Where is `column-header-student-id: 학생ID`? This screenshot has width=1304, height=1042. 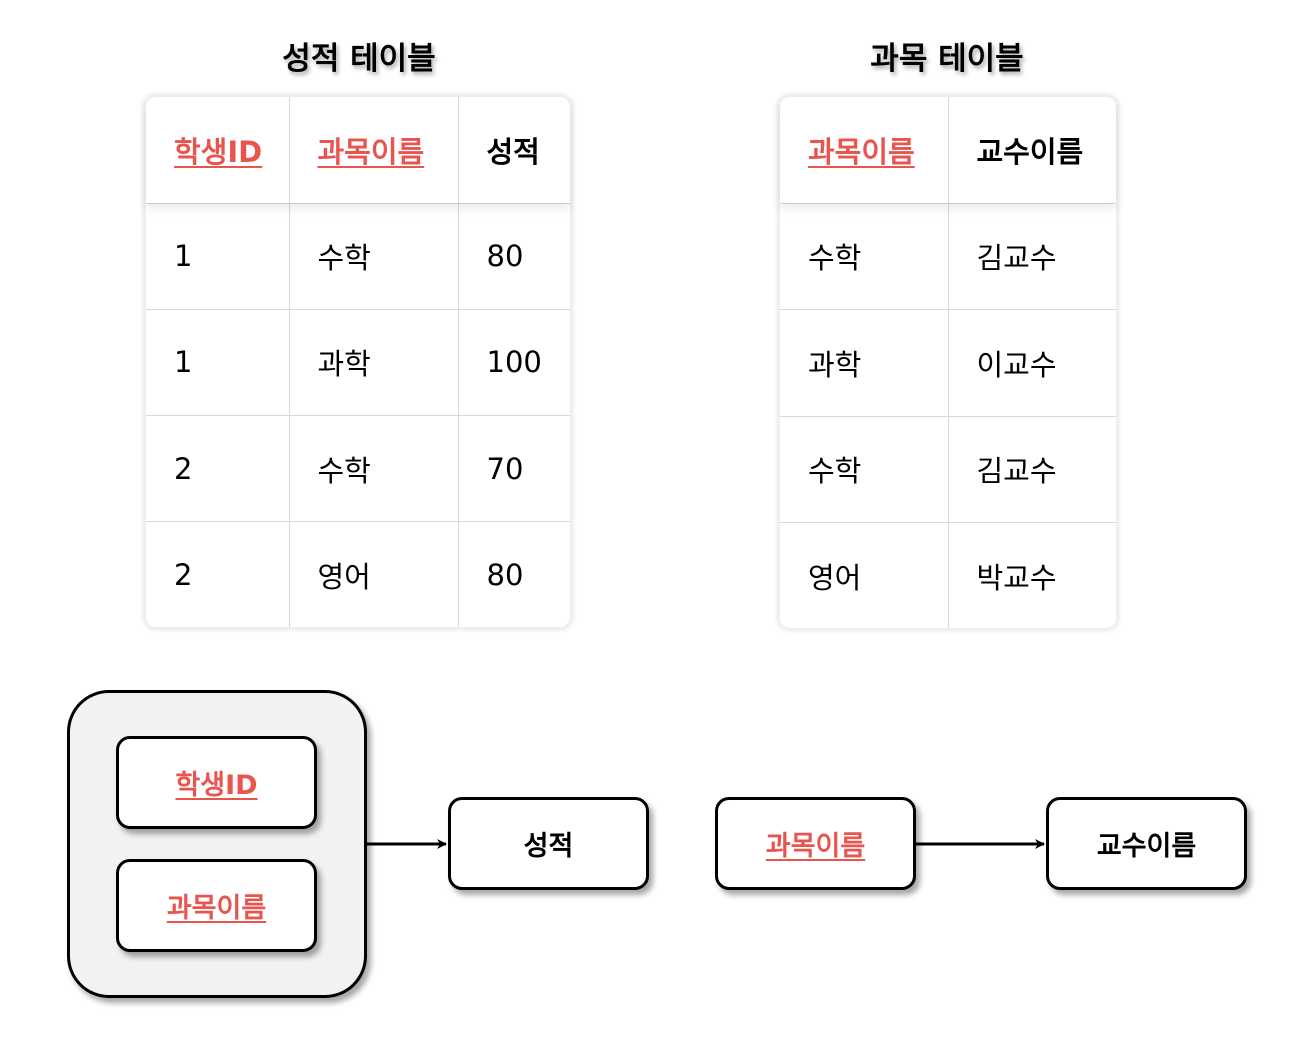 column-header-student-id: 학생ID is located at coordinates (218, 150).